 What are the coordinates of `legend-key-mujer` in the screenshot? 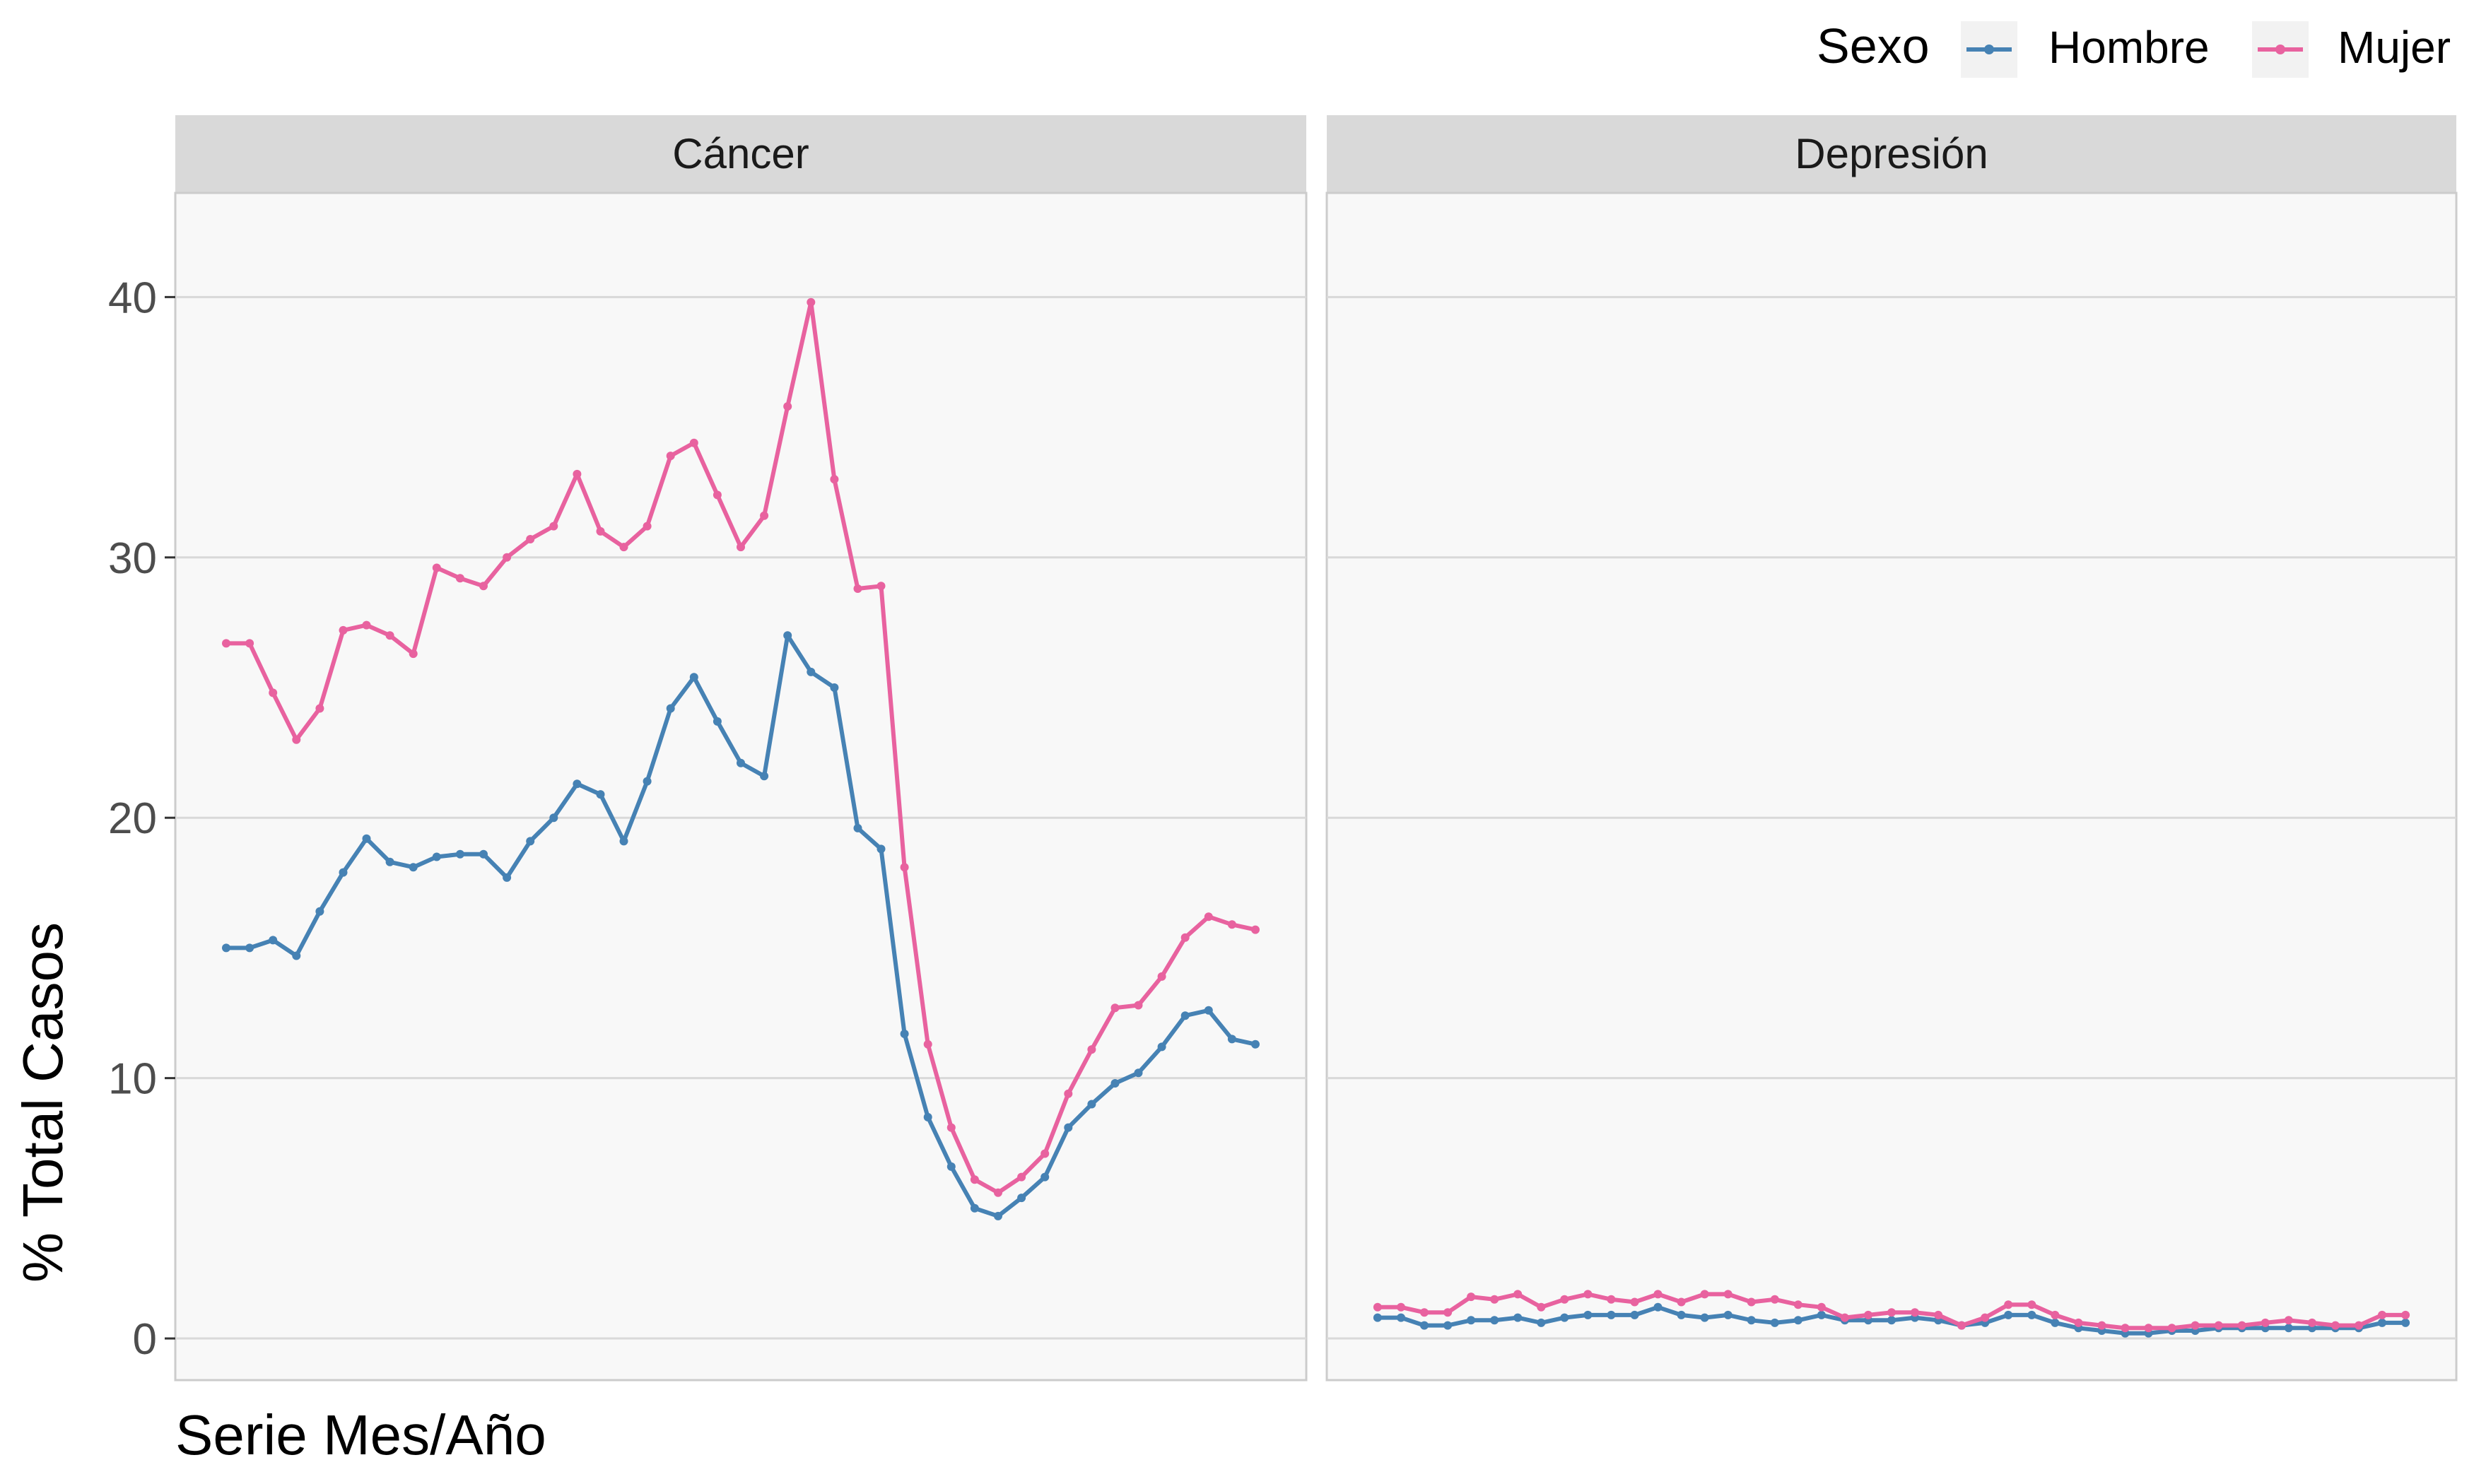 It's located at (2280, 49).